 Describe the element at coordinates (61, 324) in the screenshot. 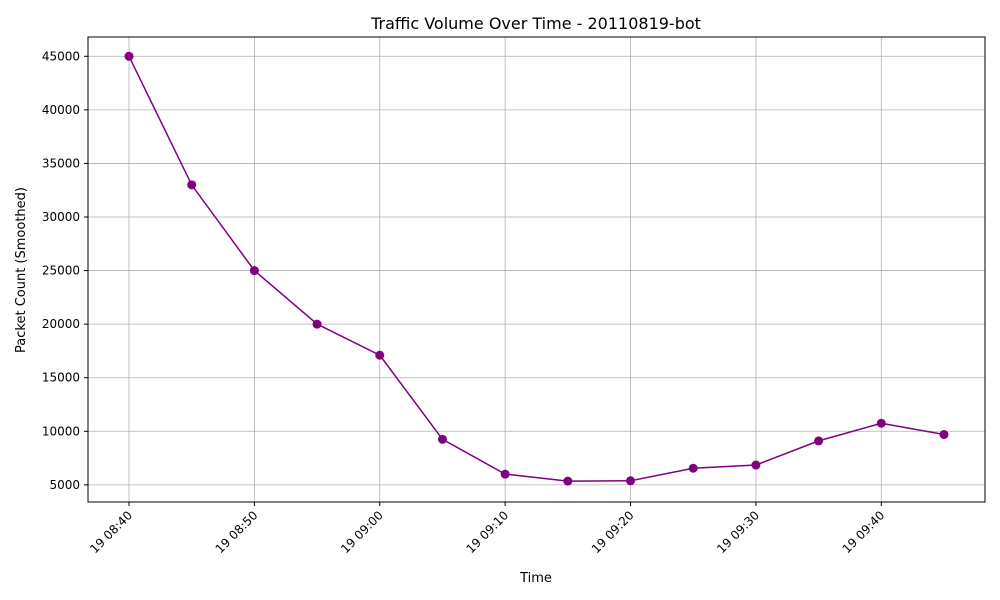

I see `y-tick-label: 20000` at that location.